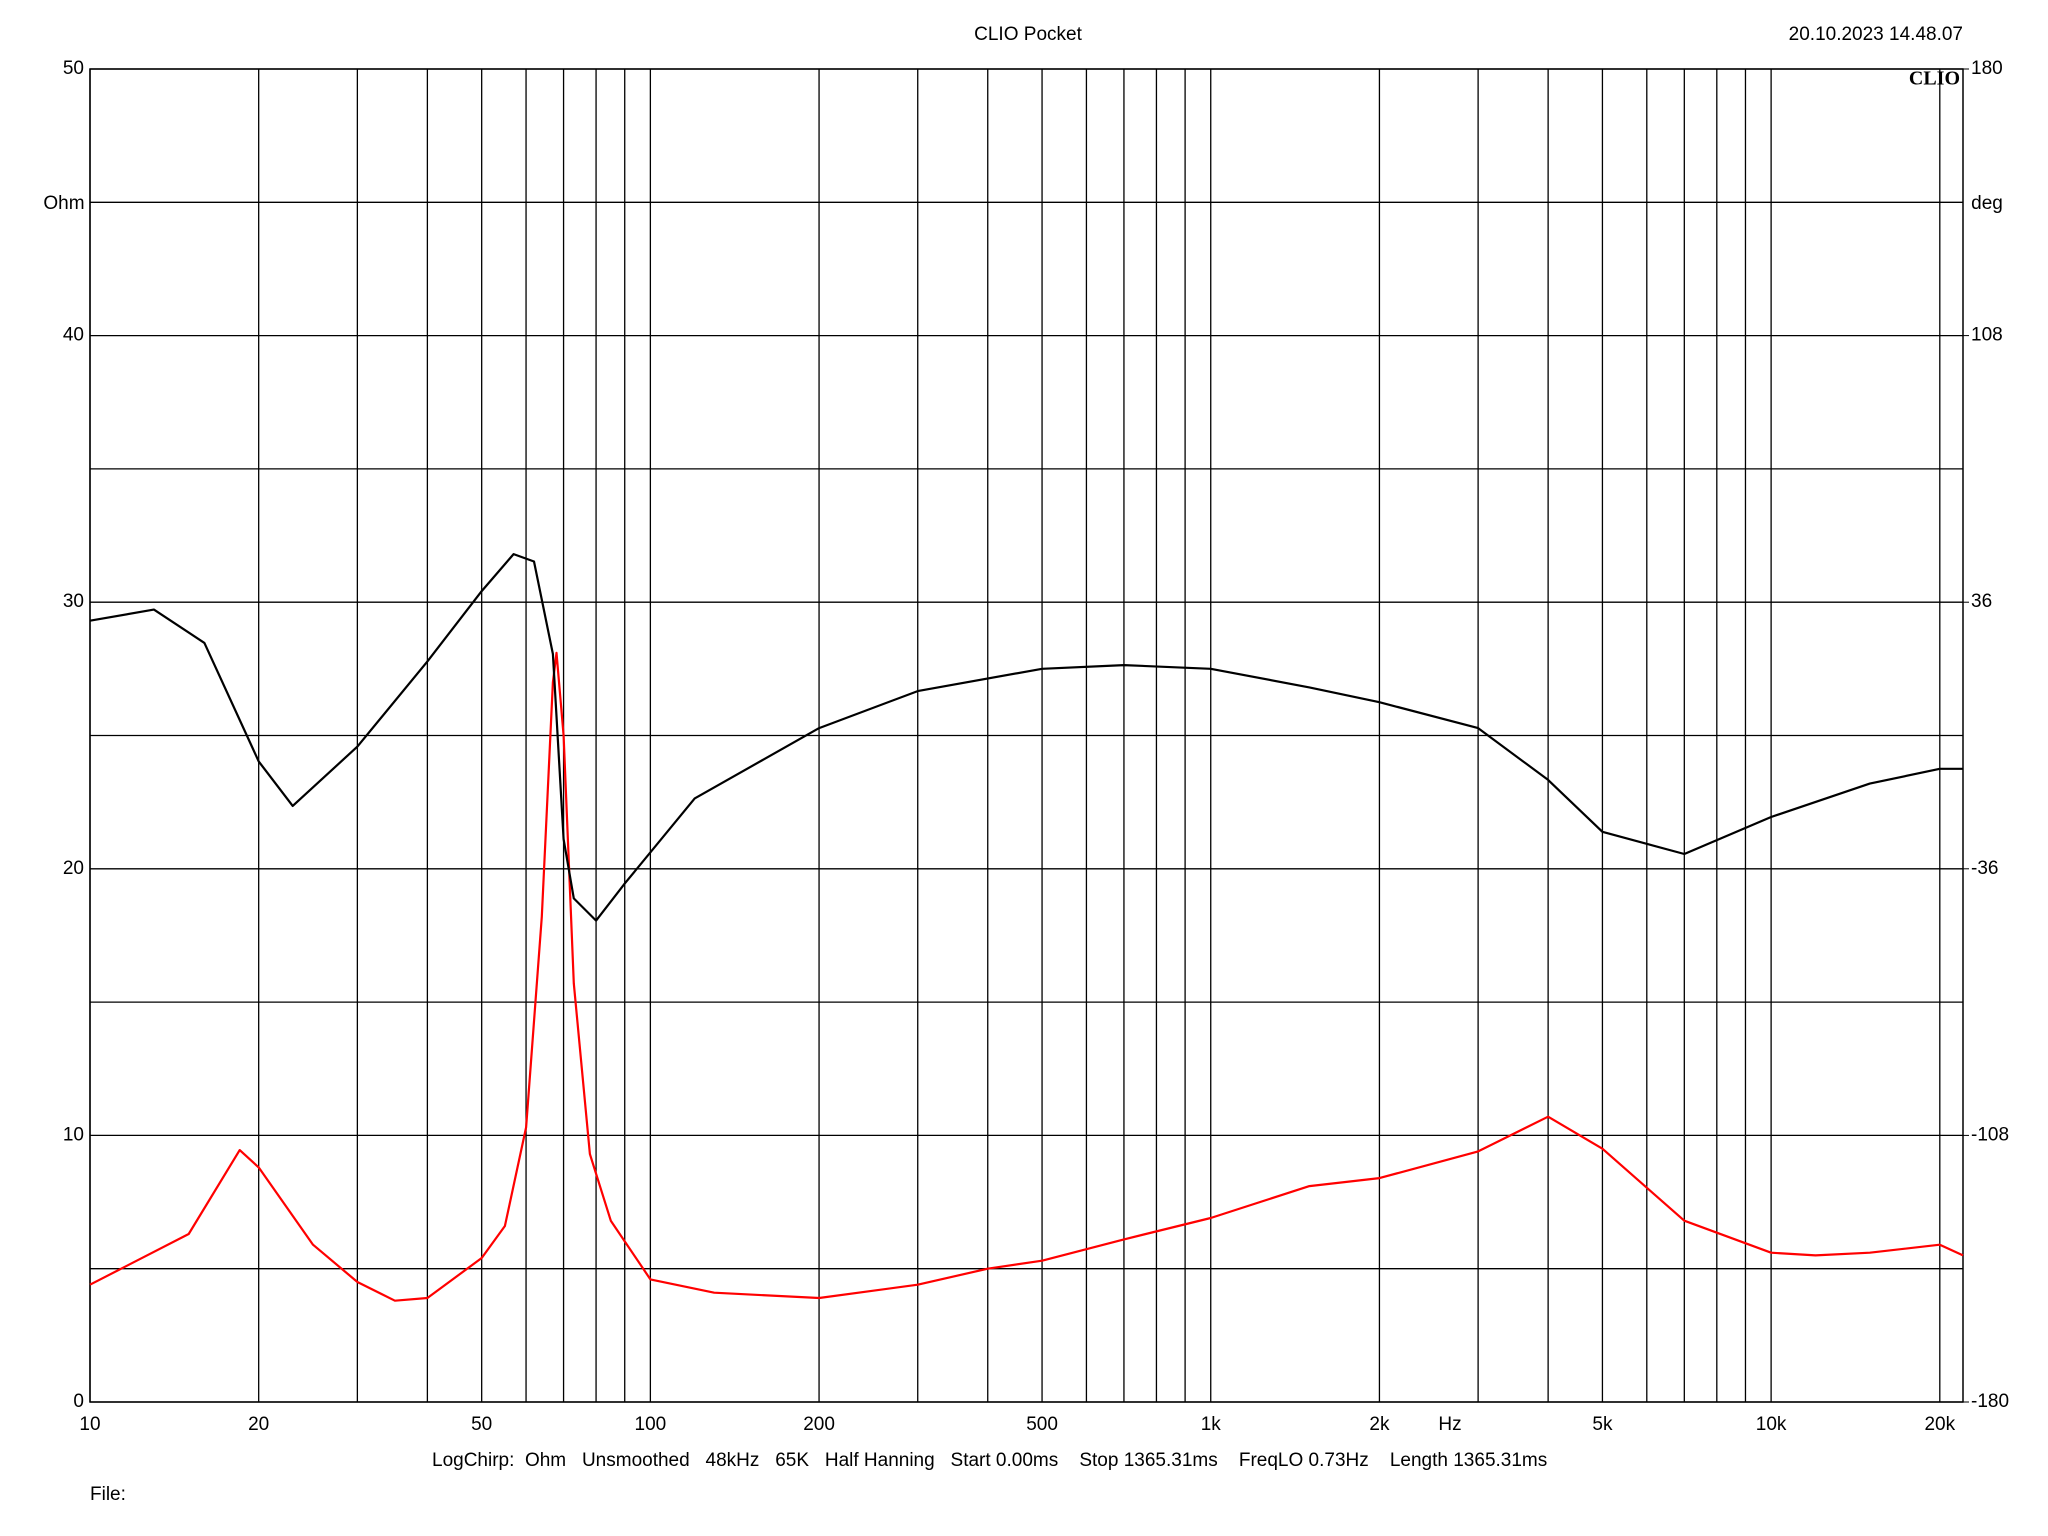  Describe the element at coordinates (1987, 203) in the screenshot. I see `y2-axis-label: deg` at that location.